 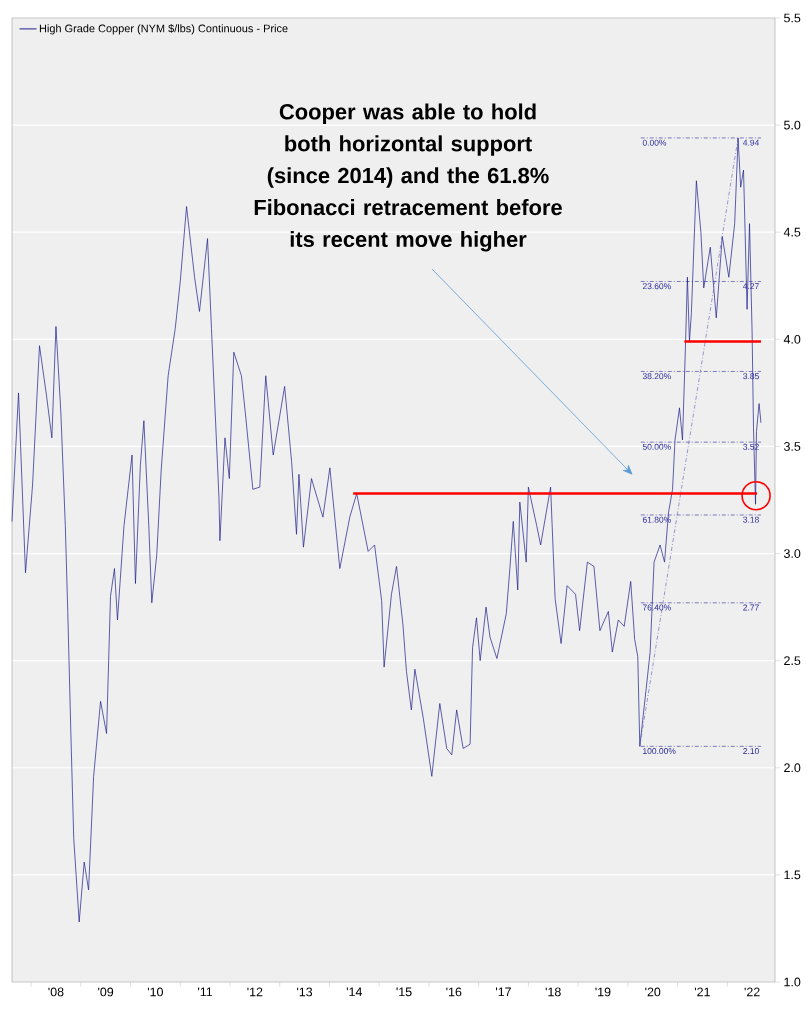 I want to click on x-tick-label: '15, so click(x=404, y=992).